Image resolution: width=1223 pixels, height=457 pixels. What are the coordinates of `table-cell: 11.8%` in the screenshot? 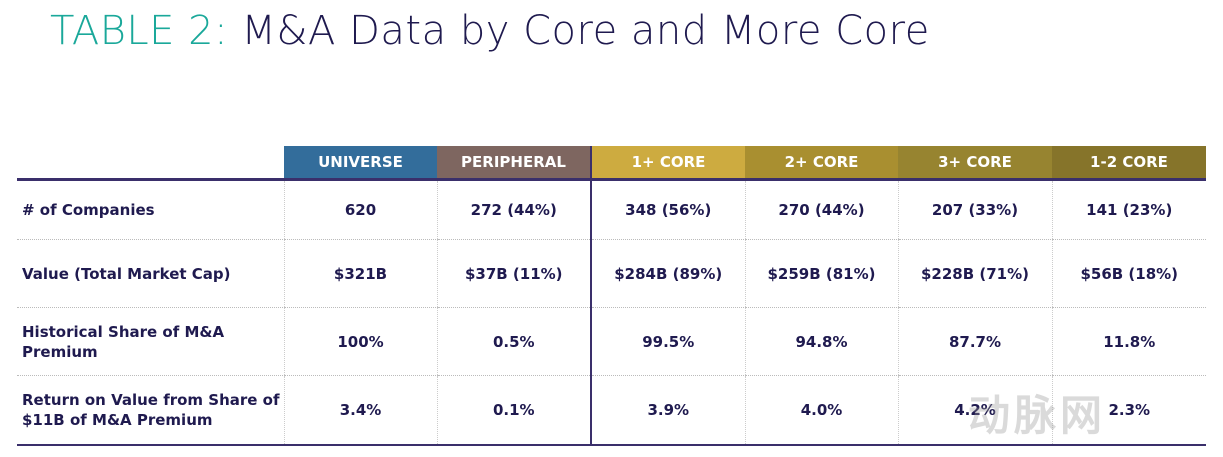 It's located at (1128, 341).